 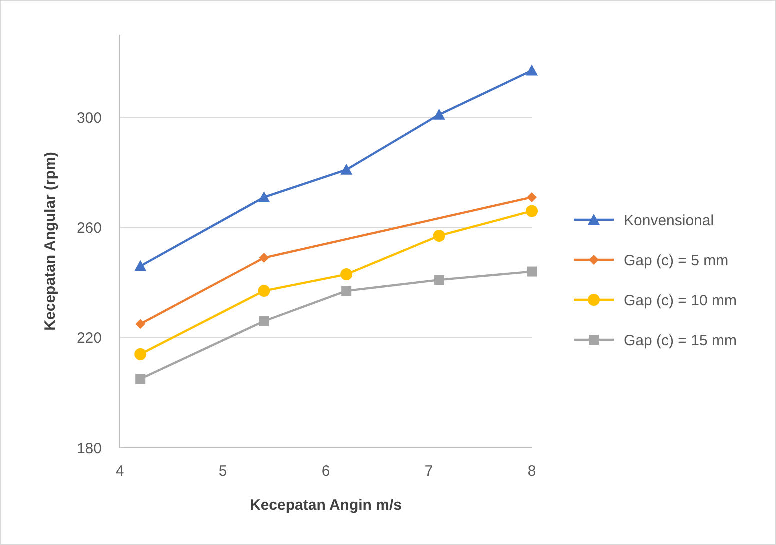 What do you see at coordinates (89, 118) in the screenshot?
I see `y-tick-label: 300` at bounding box center [89, 118].